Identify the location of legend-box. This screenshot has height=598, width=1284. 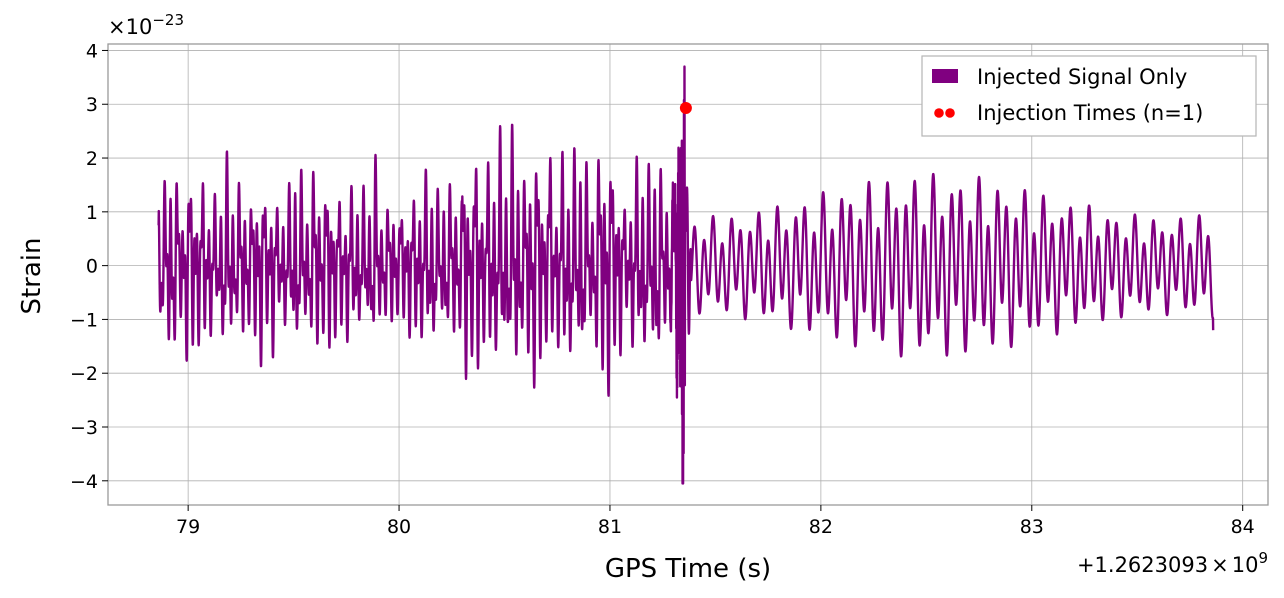
(1089, 96).